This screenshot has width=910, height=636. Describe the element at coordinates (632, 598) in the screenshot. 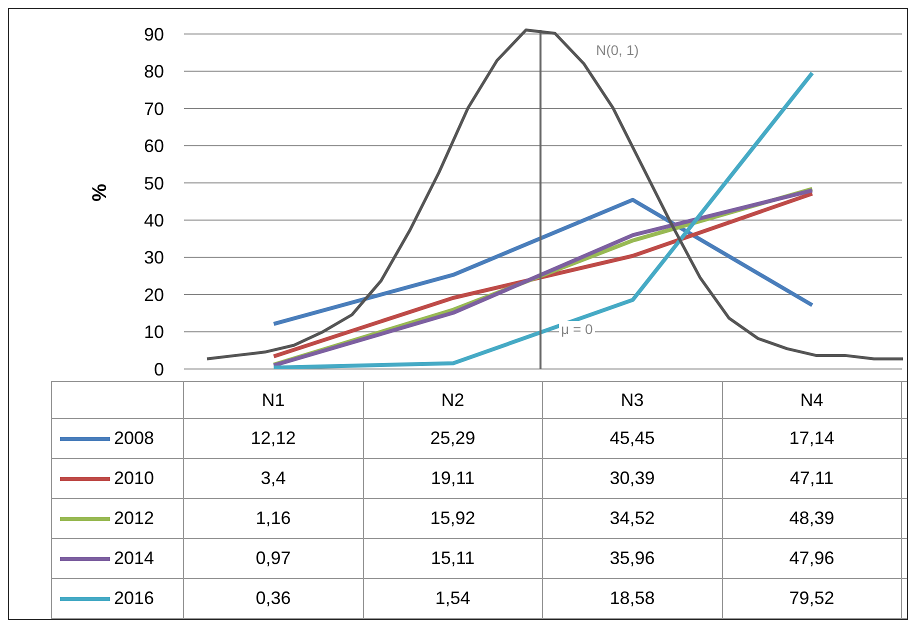

I see `text: 18,58` at that location.